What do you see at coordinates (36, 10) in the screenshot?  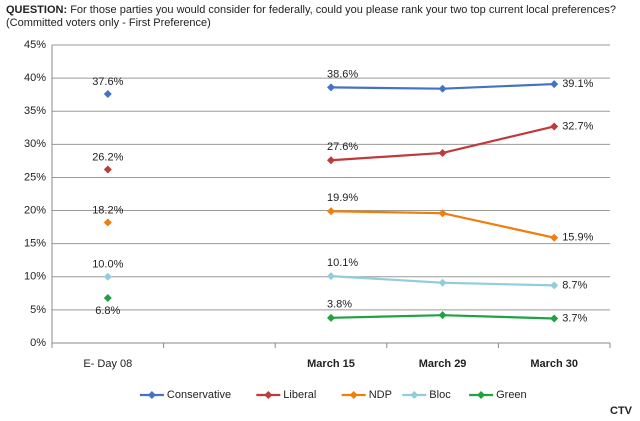 I see `question-label: QUESTION:` at bounding box center [36, 10].